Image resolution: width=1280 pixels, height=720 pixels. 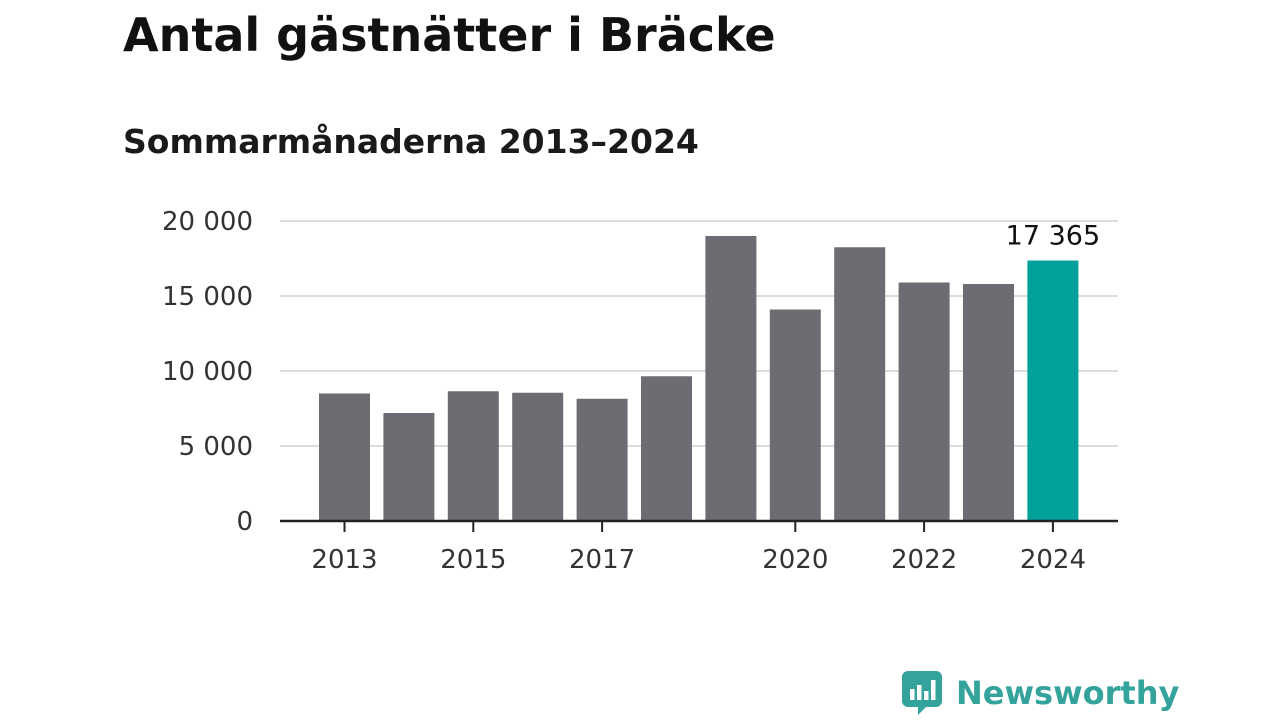 What do you see at coordinates (1053, 390) in the screenshot?
I see `bar-2024` at bounding box center [1053, 390].